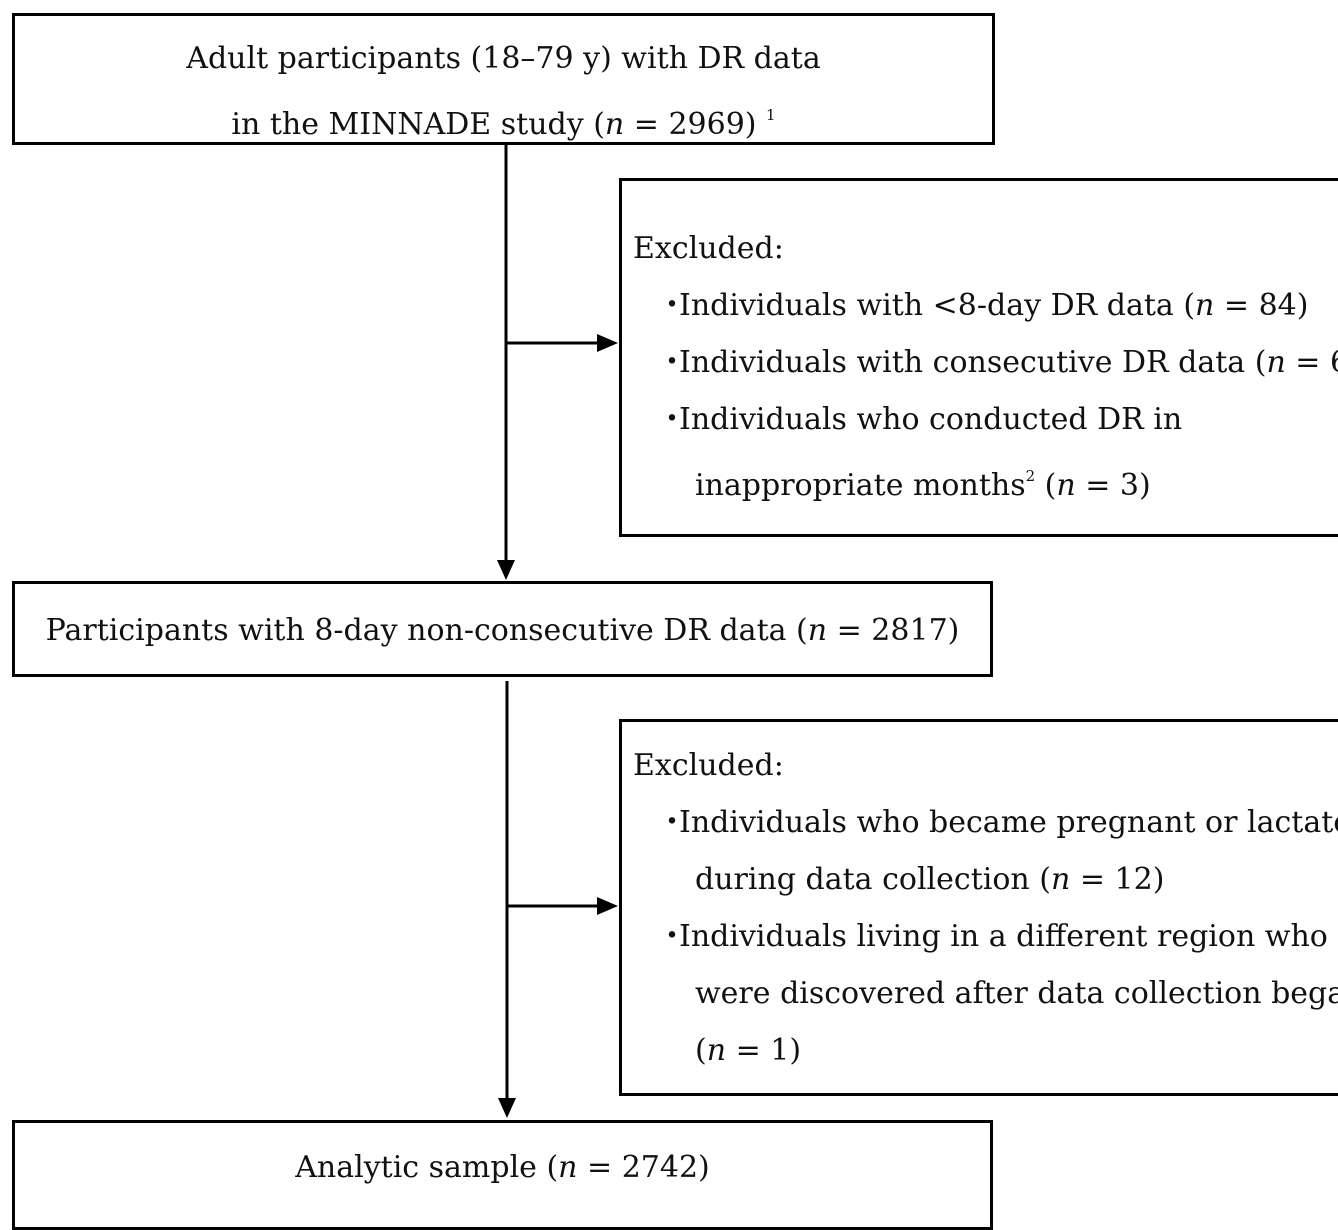  Describe the element at coordinates (708, 248) in the screenshot. I see `exclusion1-heading: Excluded:` at that location.